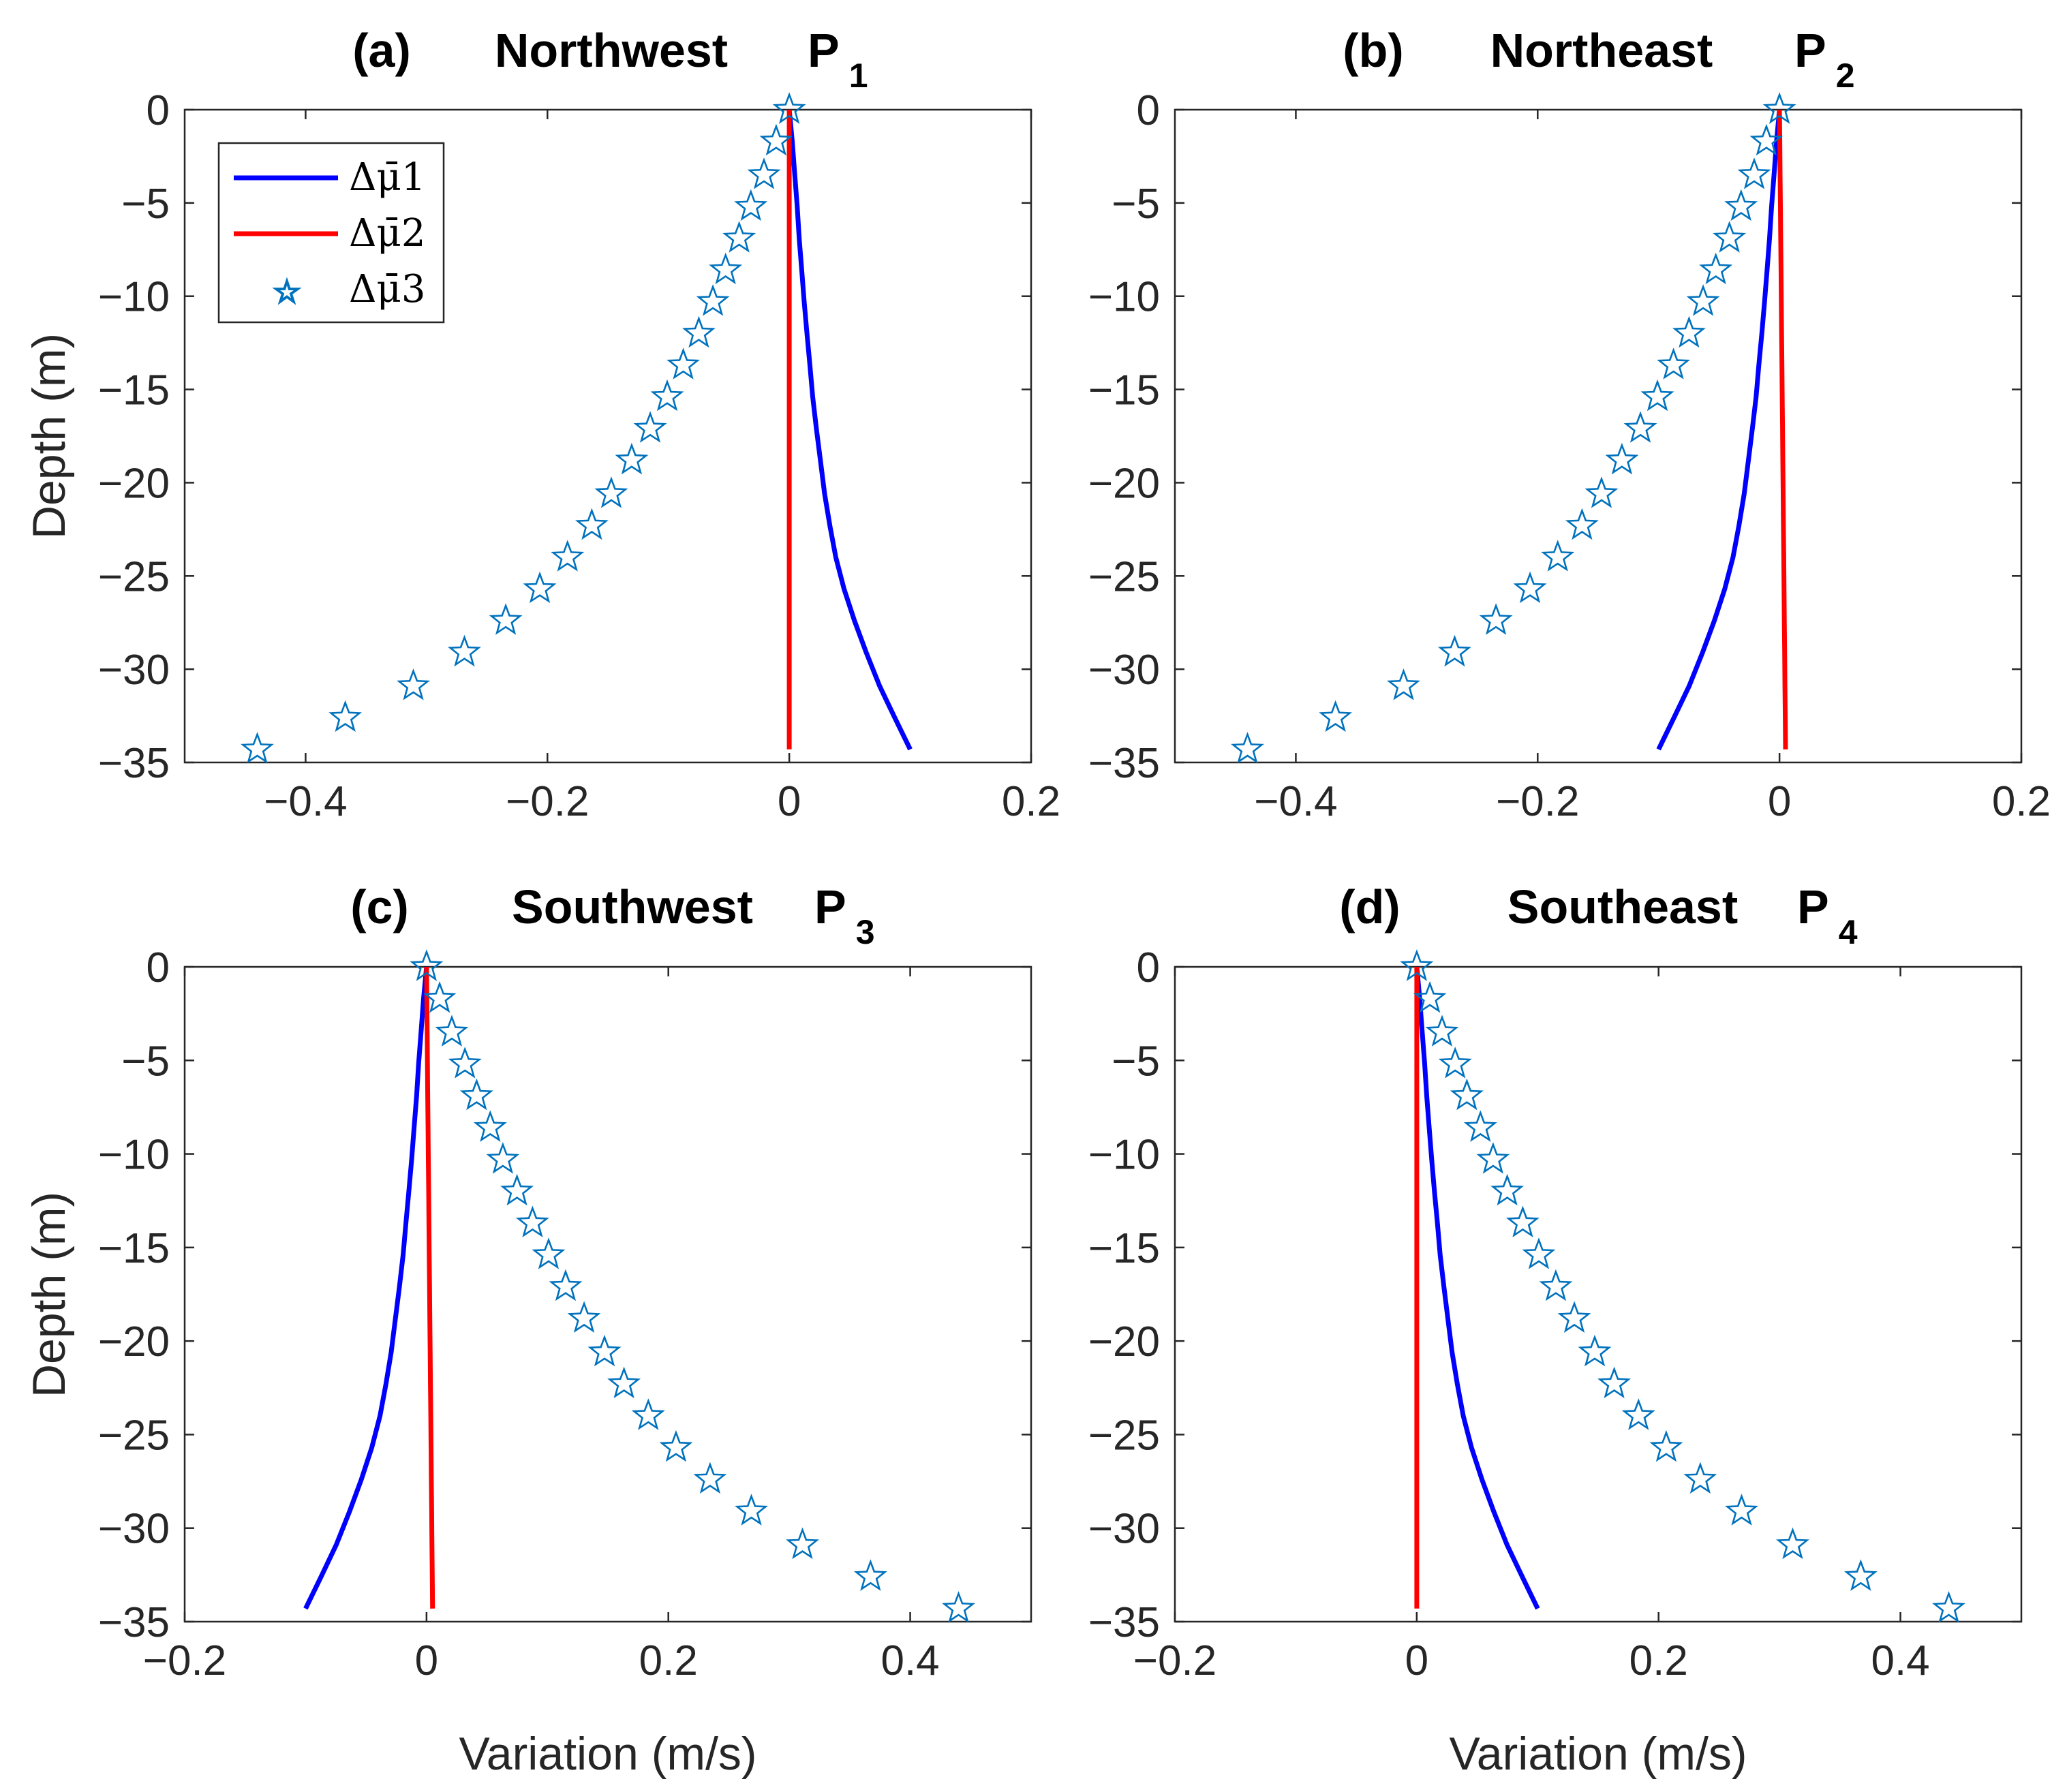  What do you see at coordinates (611, 50) in the screenshot?
I see `panel-title: Northwest` at bounding box center [611, 50].